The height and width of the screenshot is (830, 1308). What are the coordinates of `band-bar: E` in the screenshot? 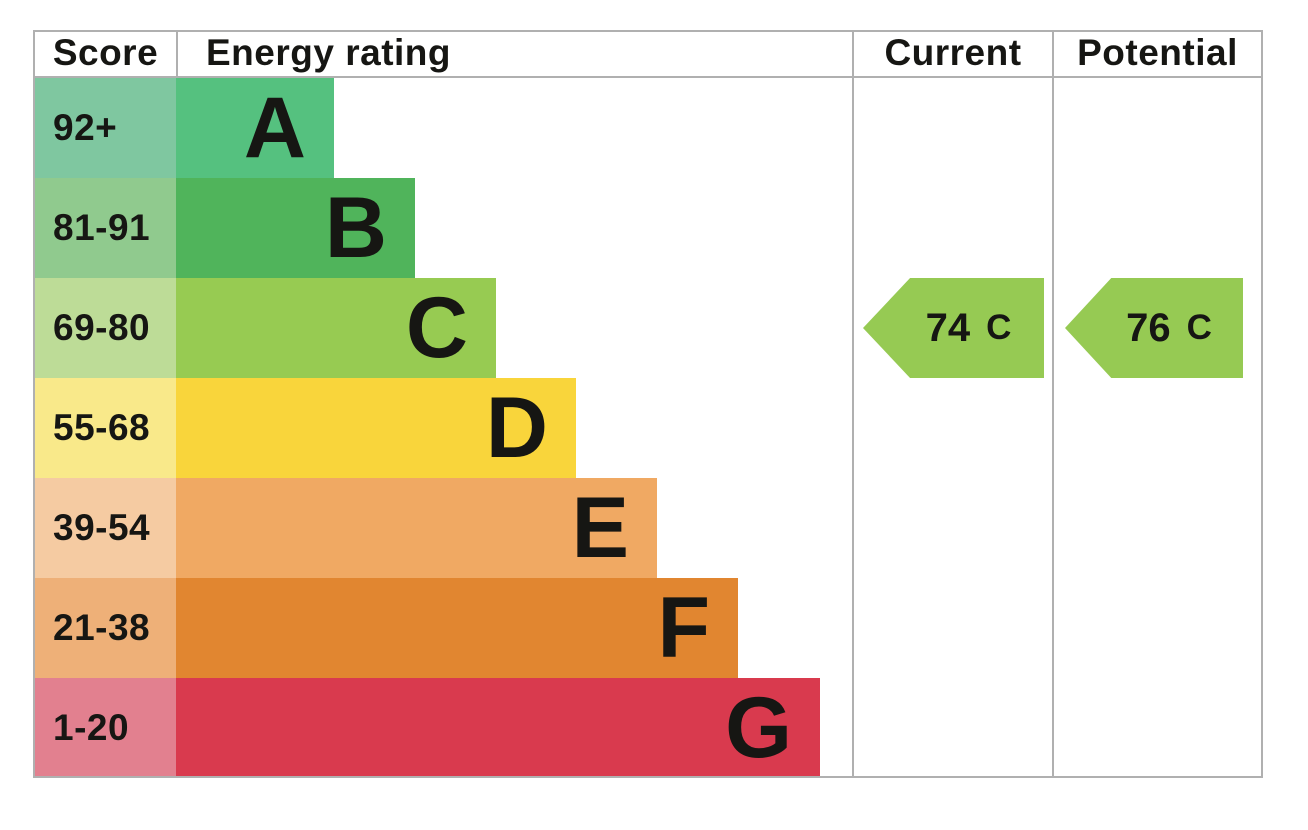 It's located at (416, 528).